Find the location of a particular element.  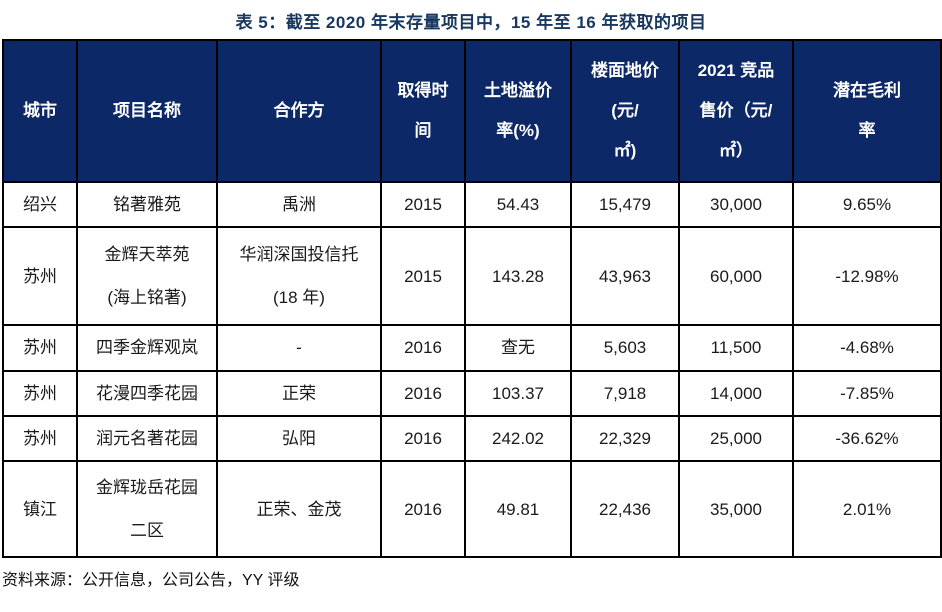

header-city: 城市 is located at coordinates (40, 111).